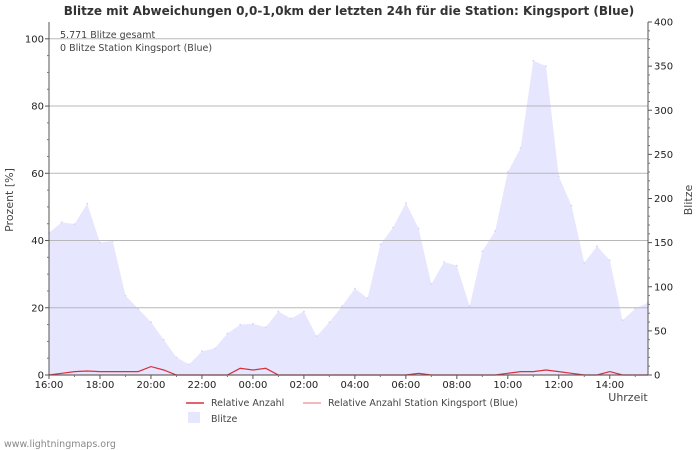 The width and height of the screenshot is (700, 450). Describe the element at coordinates (354, 385) in the screenshot. I see `x-tick-label: 04:00` at that location.